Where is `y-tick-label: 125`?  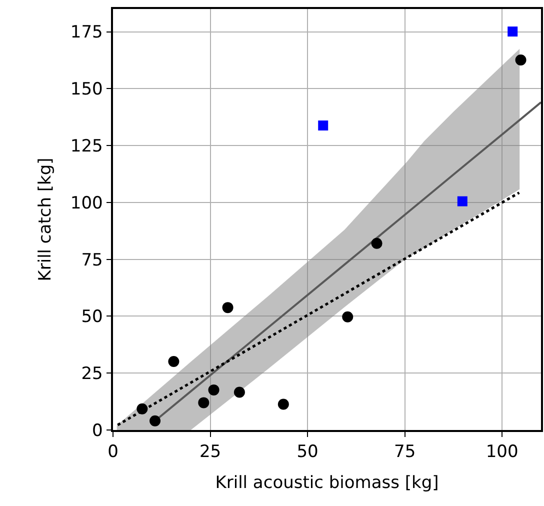
y-tick-label: 125 is located at coordinates (86, 146).